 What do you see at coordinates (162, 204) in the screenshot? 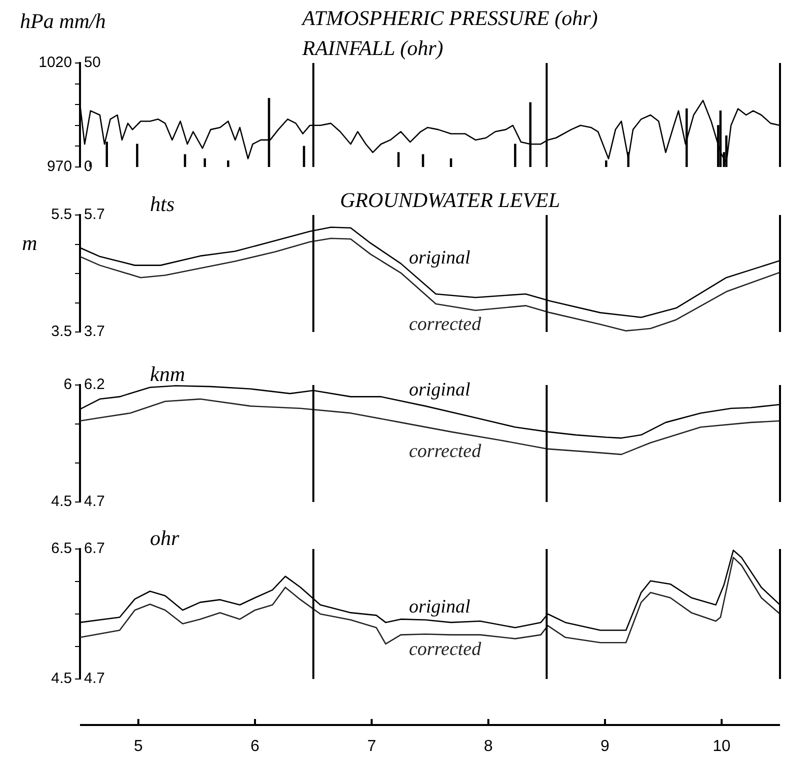
I see `annotation: hts` at bounding box center [162, 204].